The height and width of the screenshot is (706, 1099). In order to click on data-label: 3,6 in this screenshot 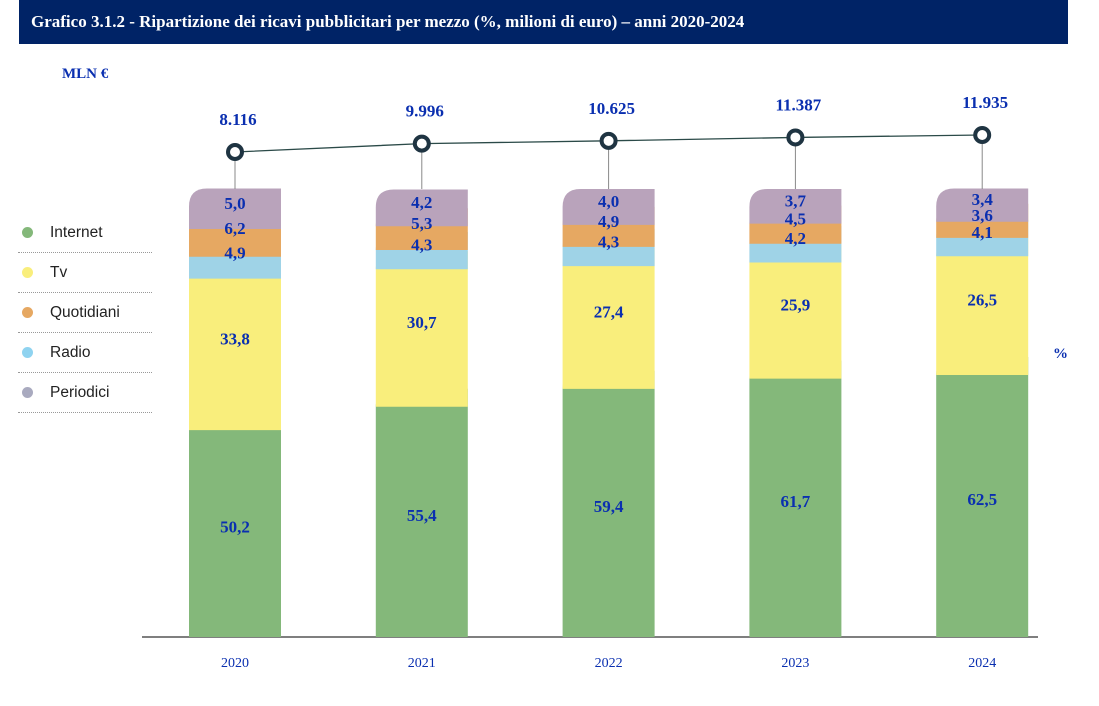, I will do `click(982, 215)`.